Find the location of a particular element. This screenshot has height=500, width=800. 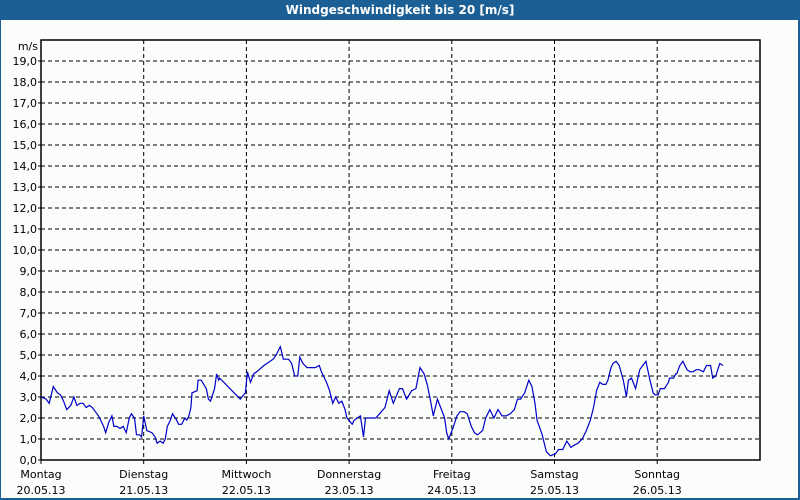

y-tick-label: 9,0 is located at coordinates (29, 271).